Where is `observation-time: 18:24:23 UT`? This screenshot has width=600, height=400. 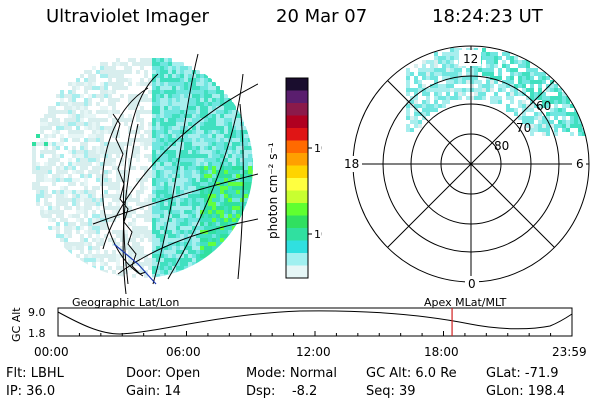 observation-time: 18:24:23 UT is located at coordinates (487, 16).